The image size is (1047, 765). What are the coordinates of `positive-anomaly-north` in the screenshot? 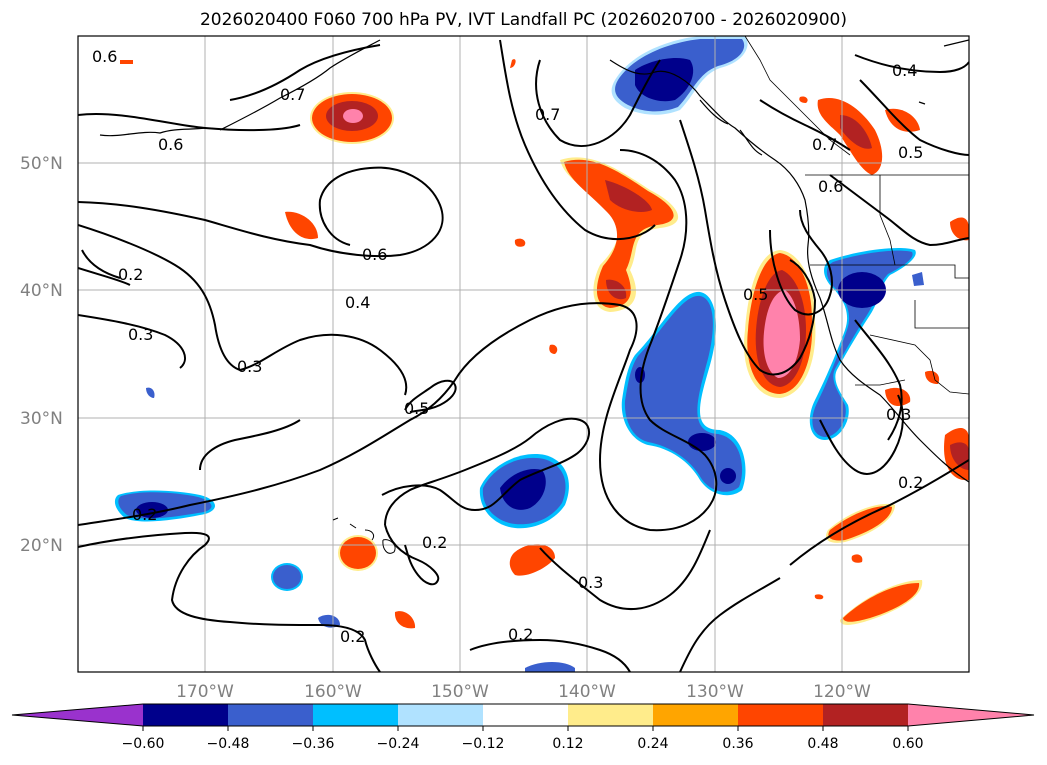 It's located at (352, 118).